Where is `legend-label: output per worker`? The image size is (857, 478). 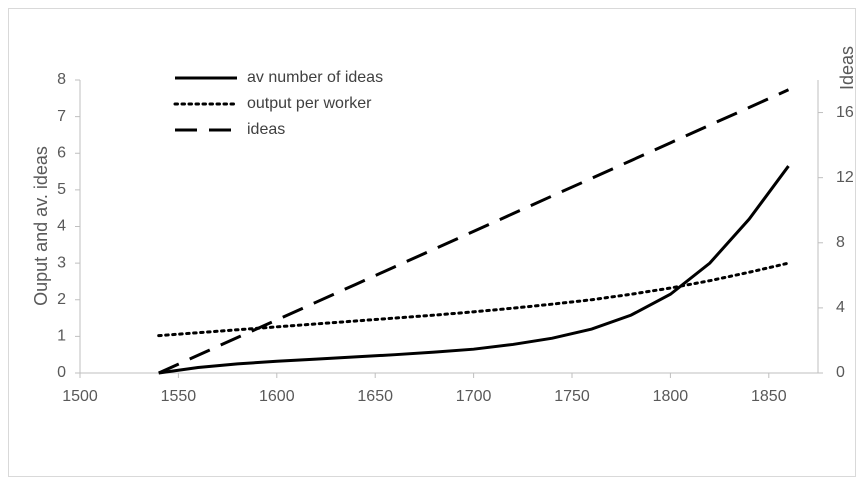
legend-label: output per worker is located at coordinates (309, 103).